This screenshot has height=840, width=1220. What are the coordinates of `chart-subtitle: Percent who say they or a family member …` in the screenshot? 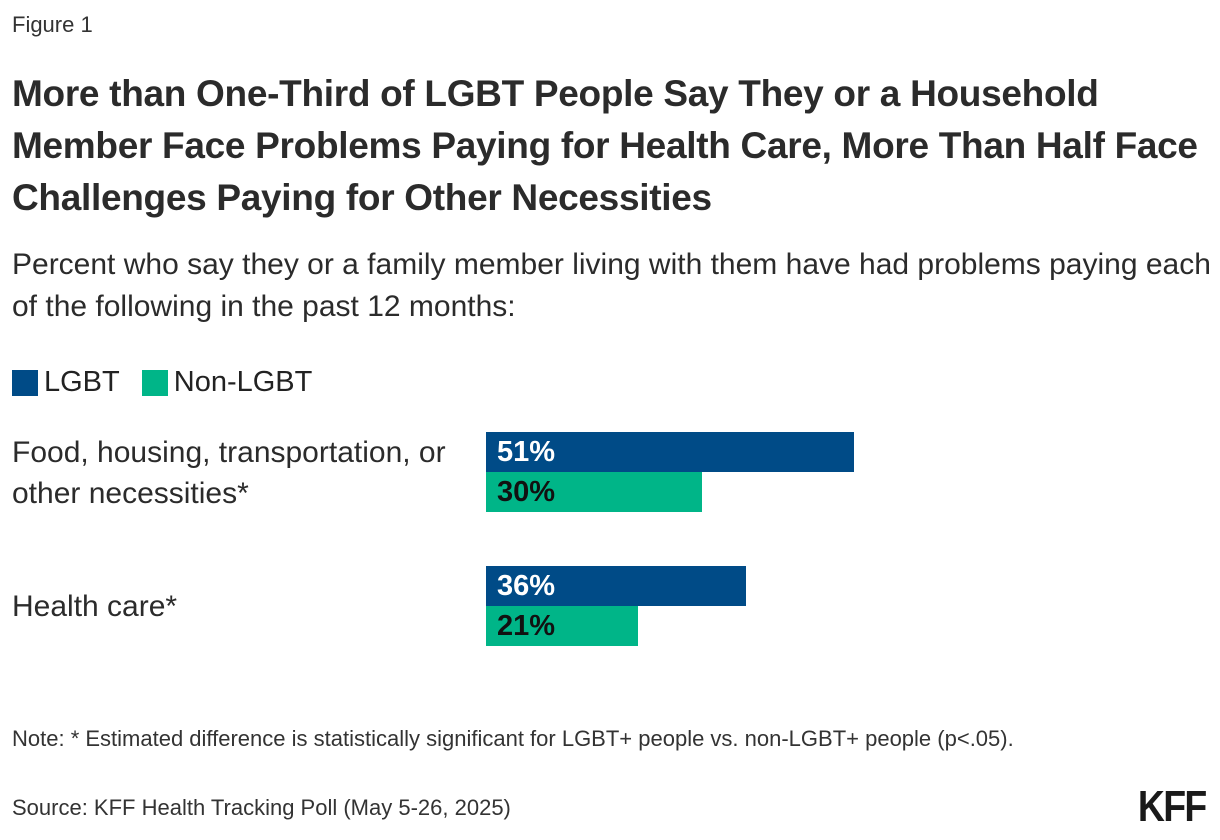 It's located at (611, 285).